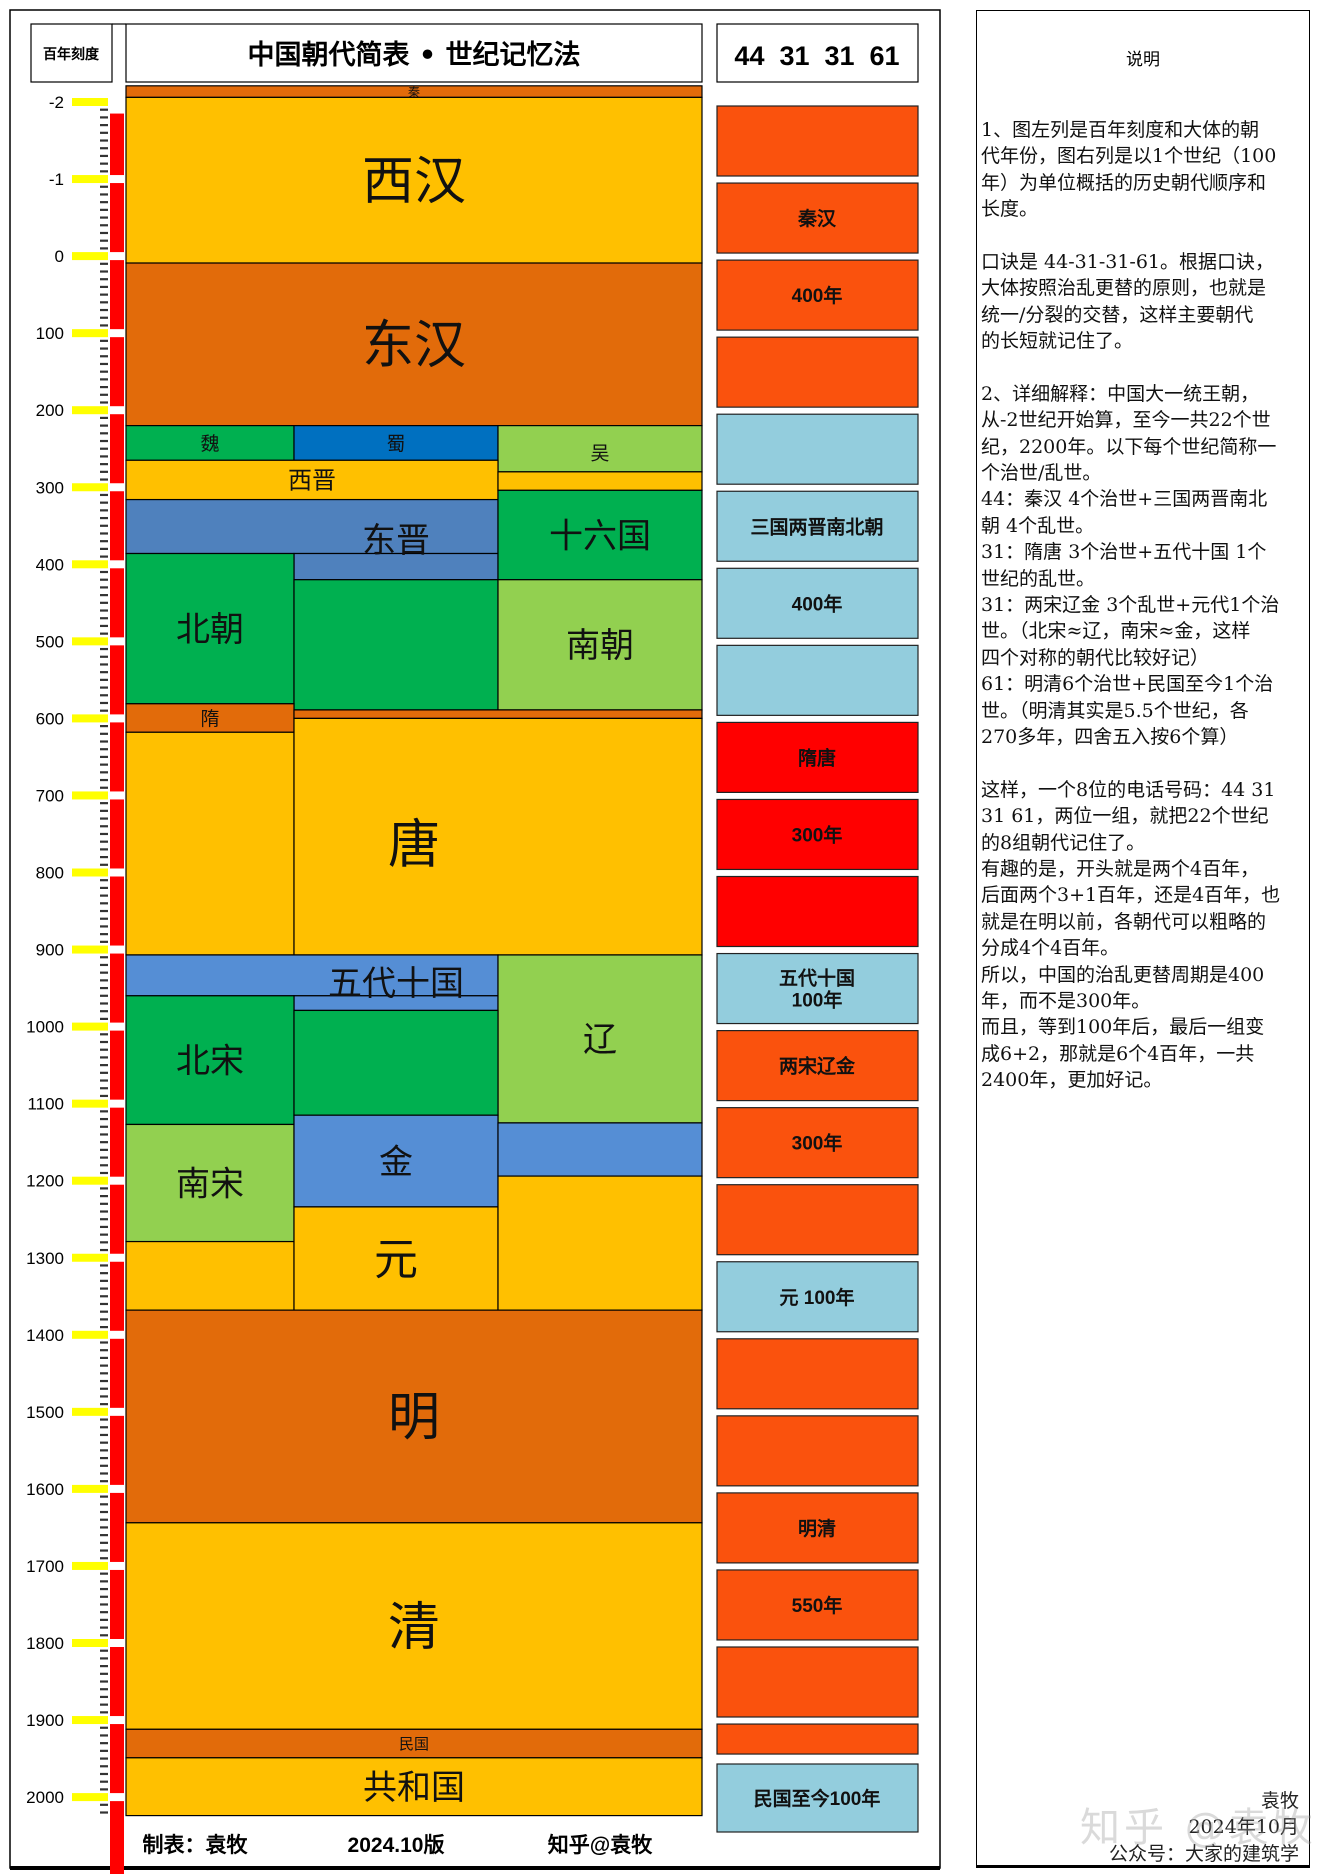  What do you see at coordinates (45, 1258) in the screenshot?
I see `scale-label: 1300` at bounding box center [45, 1258].